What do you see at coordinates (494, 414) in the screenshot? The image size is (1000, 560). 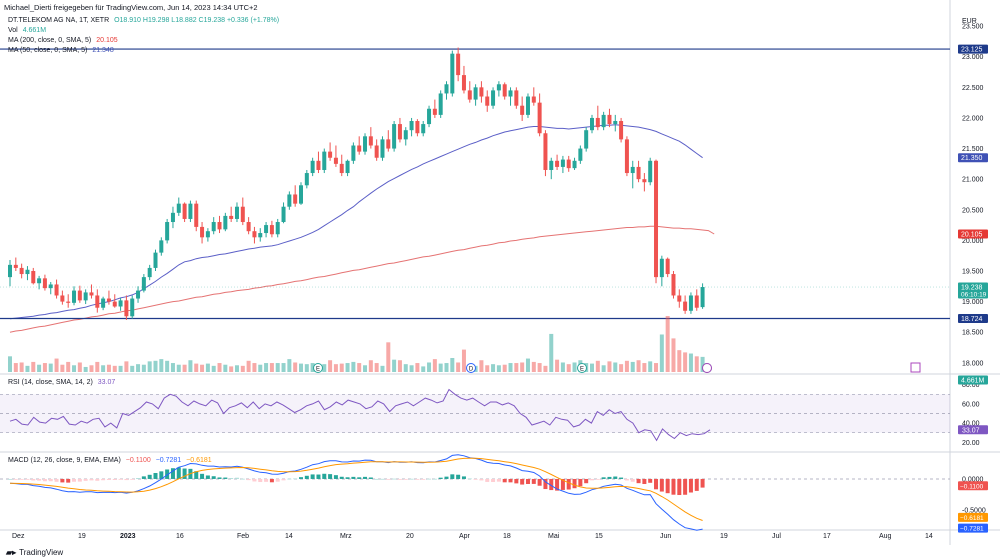 I see `rsi-pane: 80.00 60.00 40.00 20.00 33.07` at bounding box center [494, 414].